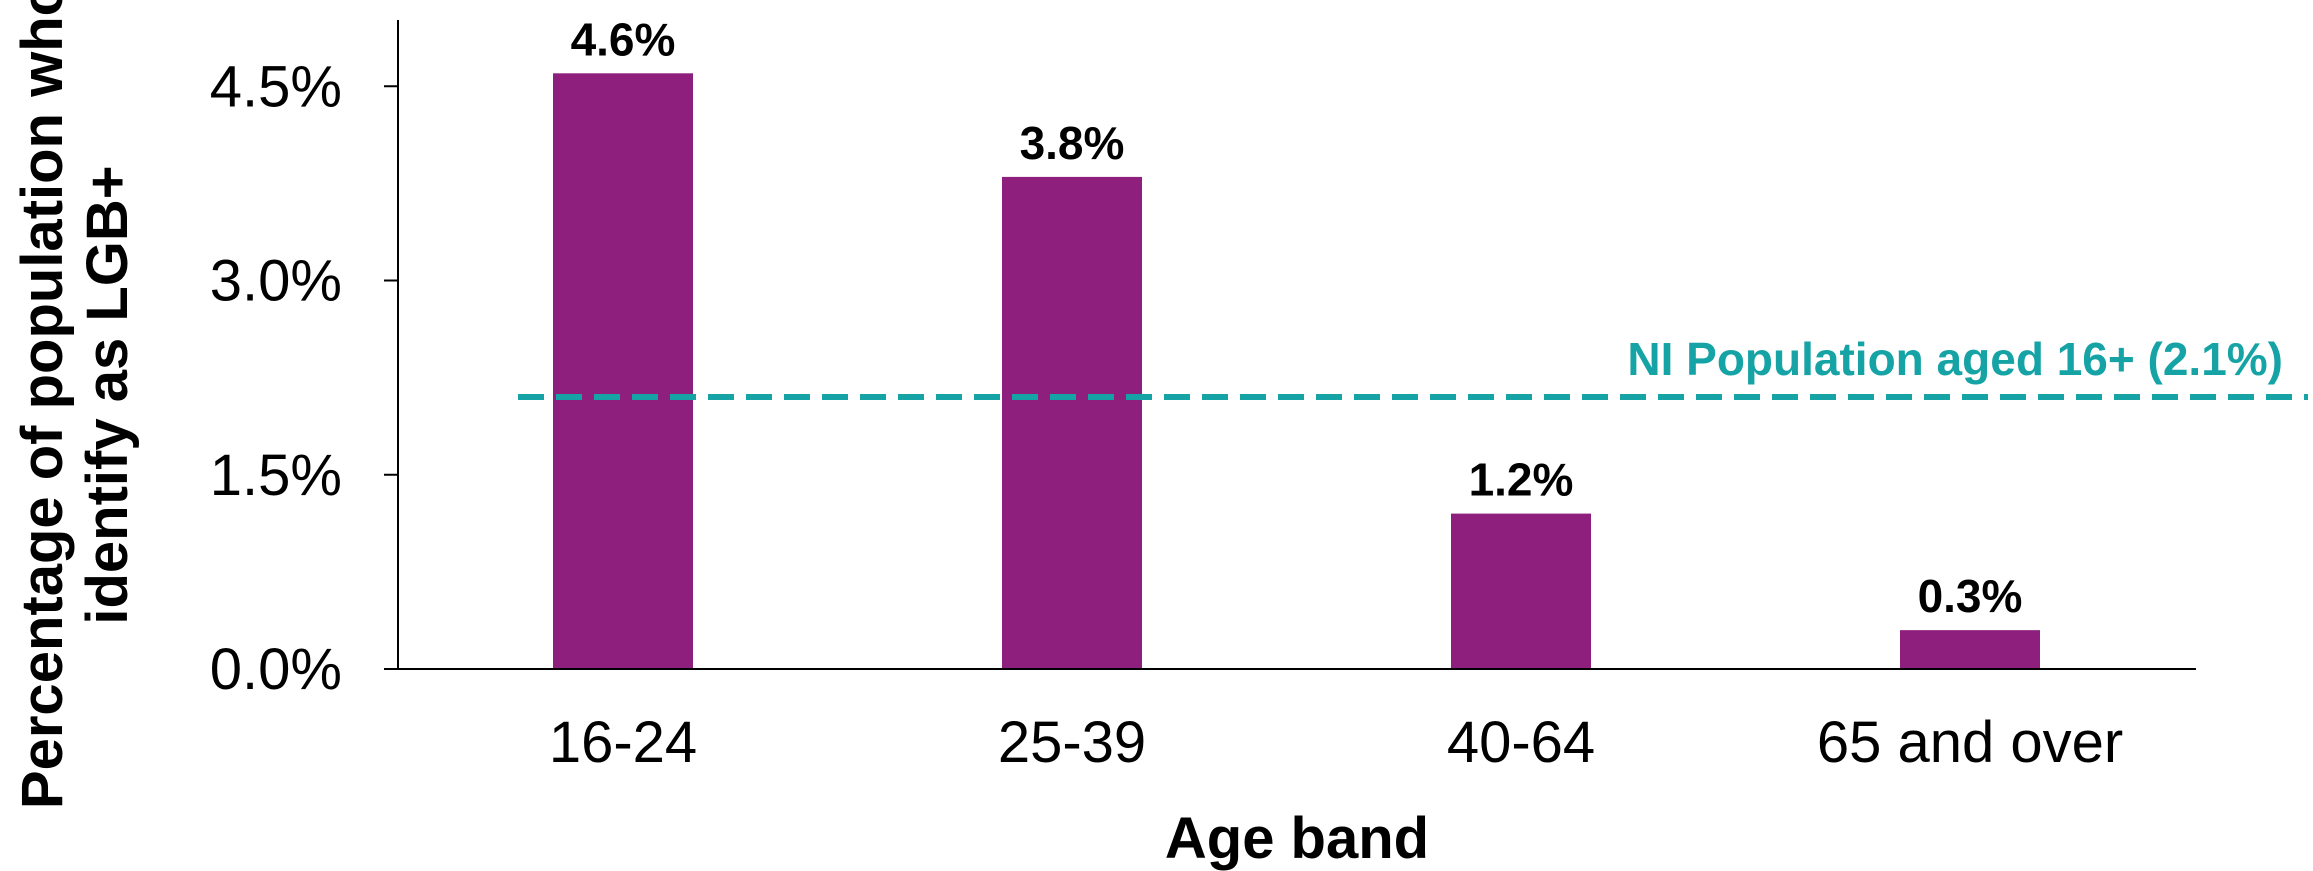  Describe the element at coordinates (276, 281) in the screenshot. I see `y-tick-label: 3.0%` at that location.